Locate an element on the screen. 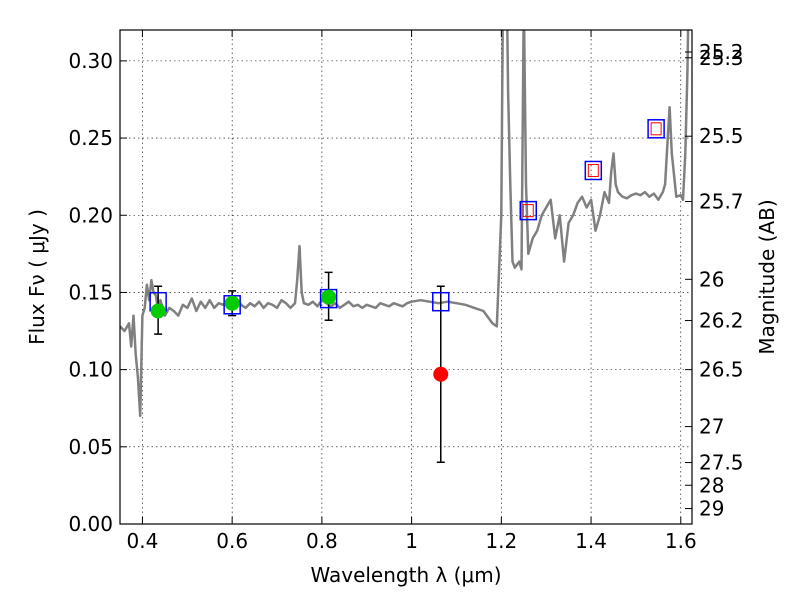  x-tick-label: 0.8 is located at coordinates (322, 541).